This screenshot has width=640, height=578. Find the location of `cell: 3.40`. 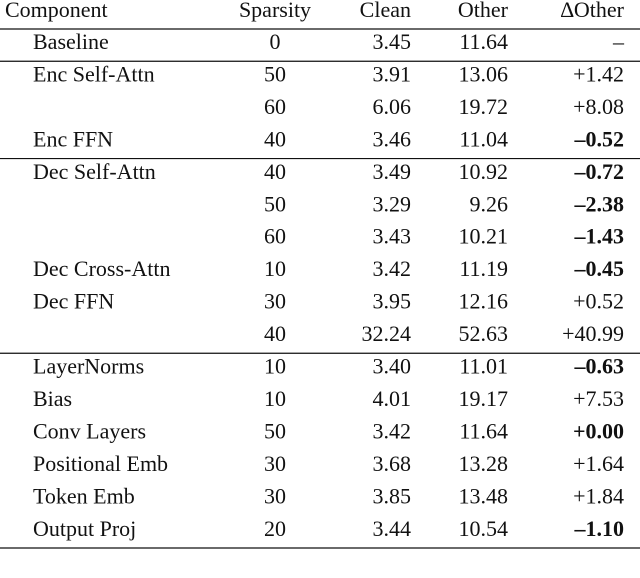

cell: 3.40 is located at coordinates (392, 366).